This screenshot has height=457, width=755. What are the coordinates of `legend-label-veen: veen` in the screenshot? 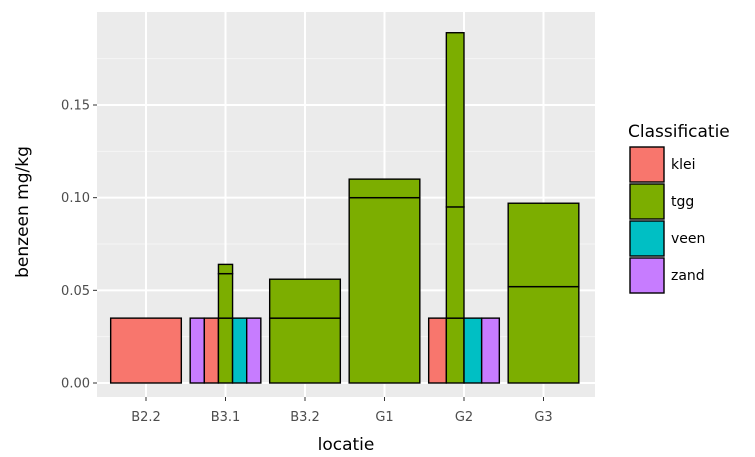 It's located at (688, 239).